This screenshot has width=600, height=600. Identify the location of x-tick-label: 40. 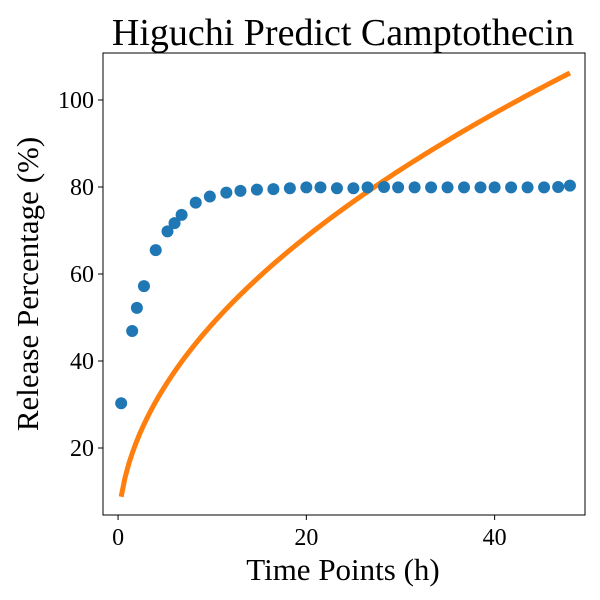
(495, 538).